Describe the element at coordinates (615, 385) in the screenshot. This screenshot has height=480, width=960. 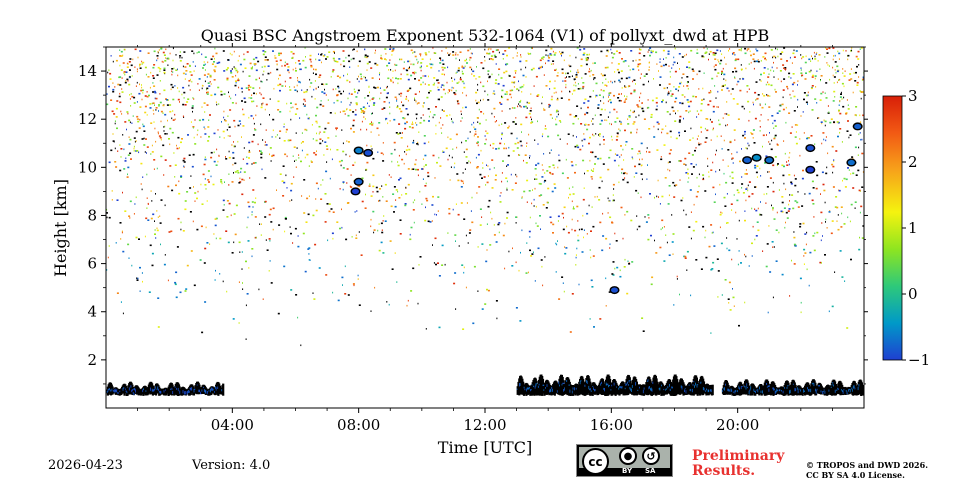
I see `cloud-layer` at that location.